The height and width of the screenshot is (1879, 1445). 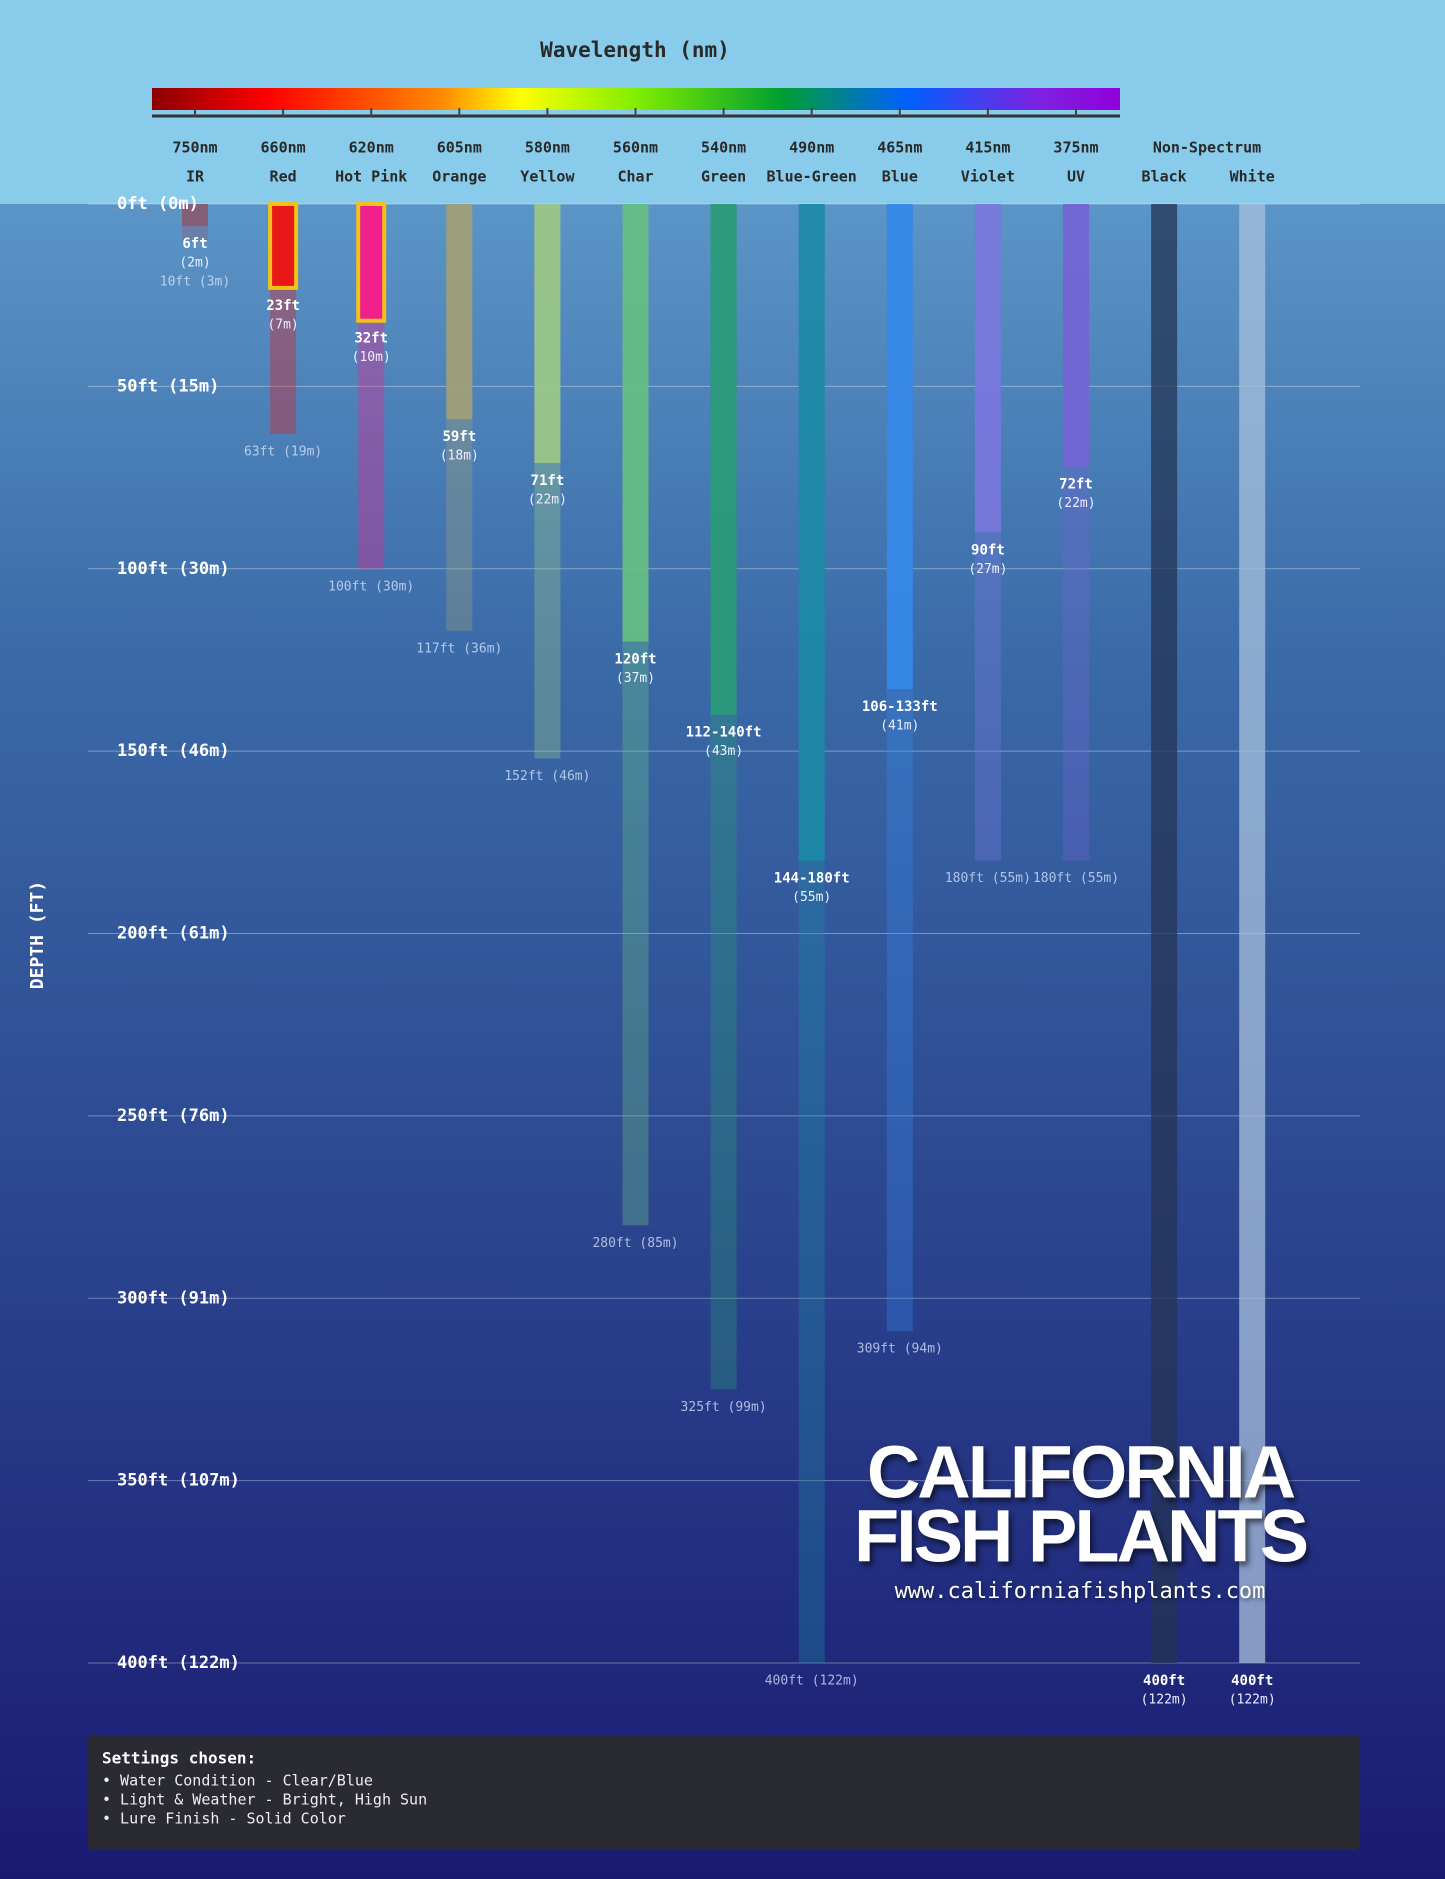 I want to click on chart-title: Wavelength (nm), so click(x=635, y=50).